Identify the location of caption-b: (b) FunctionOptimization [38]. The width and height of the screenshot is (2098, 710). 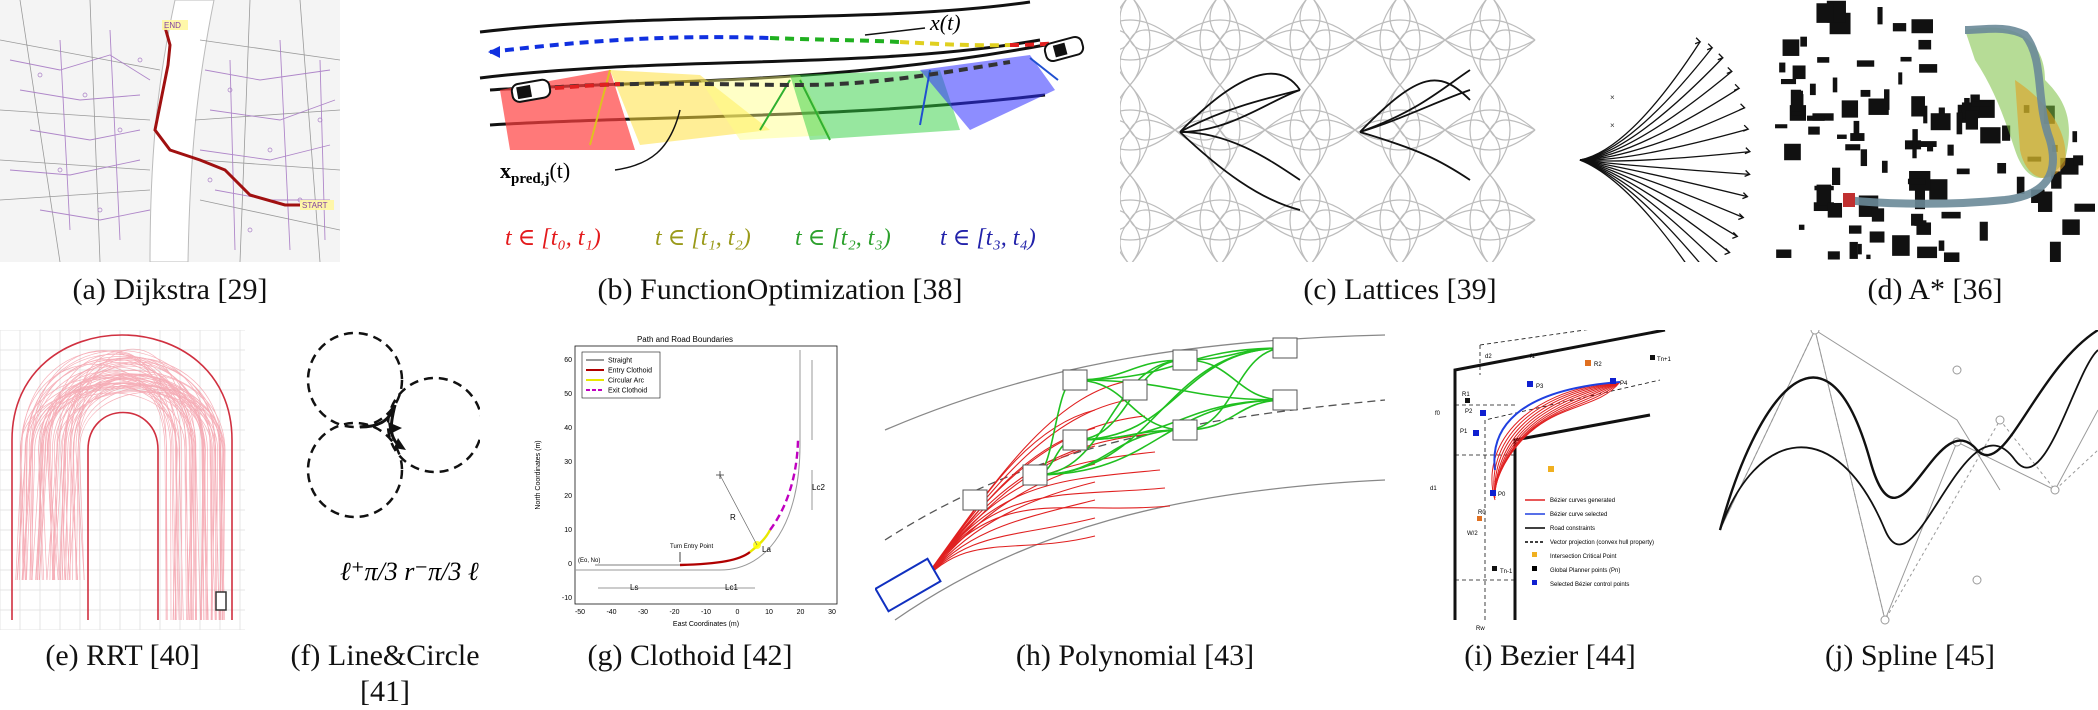
(780, 289).